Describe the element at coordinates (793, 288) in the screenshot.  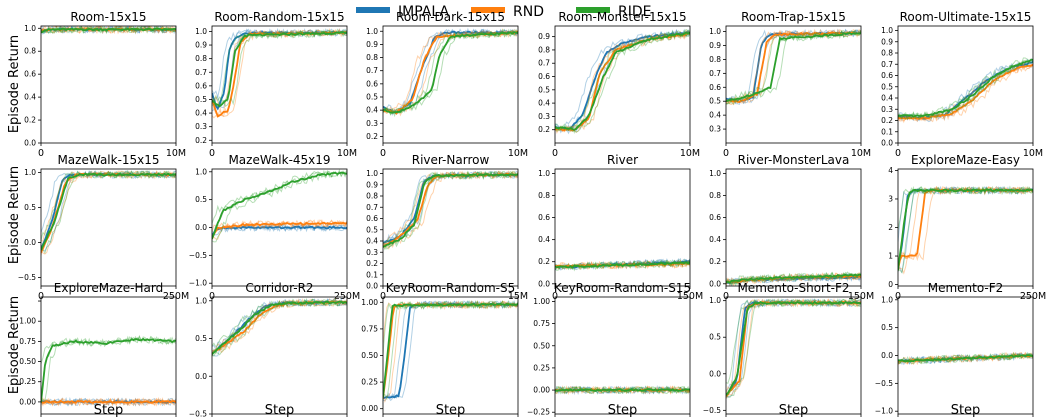
I see `panel-title: Memento-Short-F2` at that location.